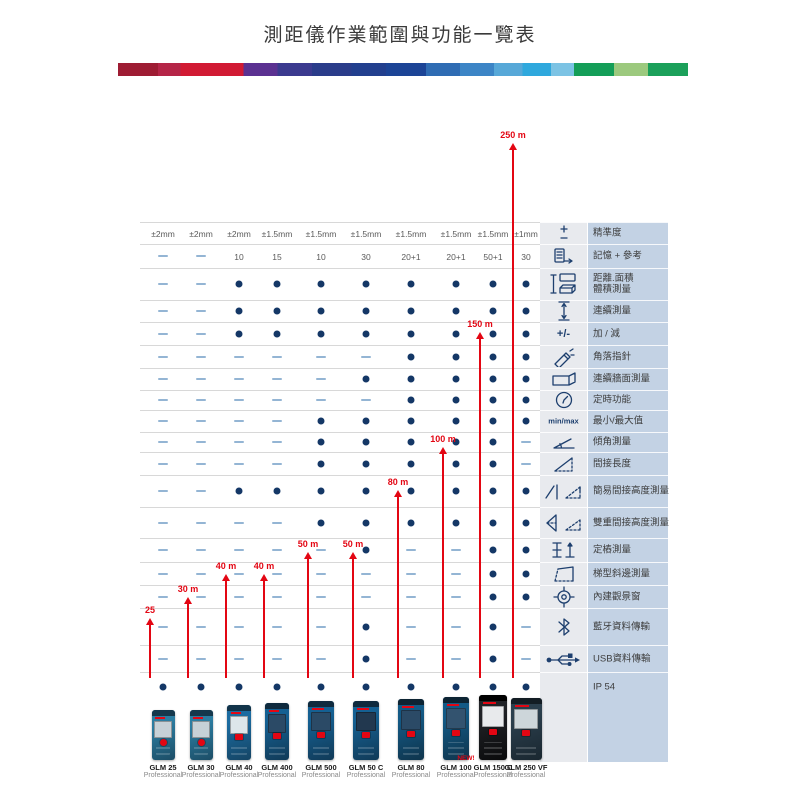 The image size is (800, 800). What do you see at coordinates (513, 413) in the screenshot?
I see `range-arrow-line` at bounding box center [513, 413].